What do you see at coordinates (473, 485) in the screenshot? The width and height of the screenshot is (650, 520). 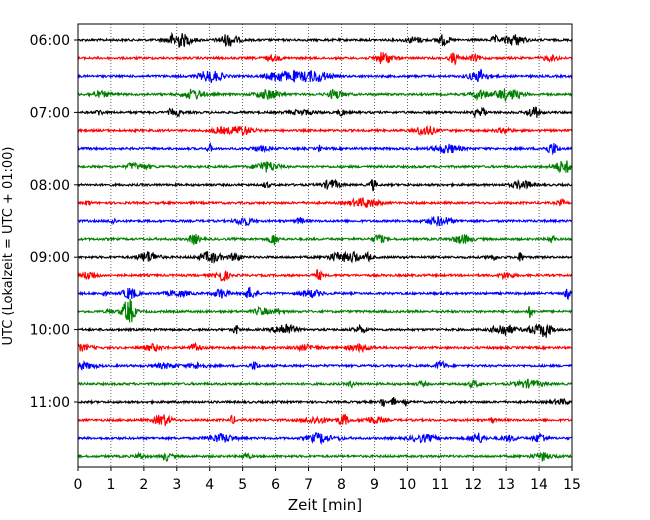 I see `x-tick-label: 12` at bounding box center [473, 485].